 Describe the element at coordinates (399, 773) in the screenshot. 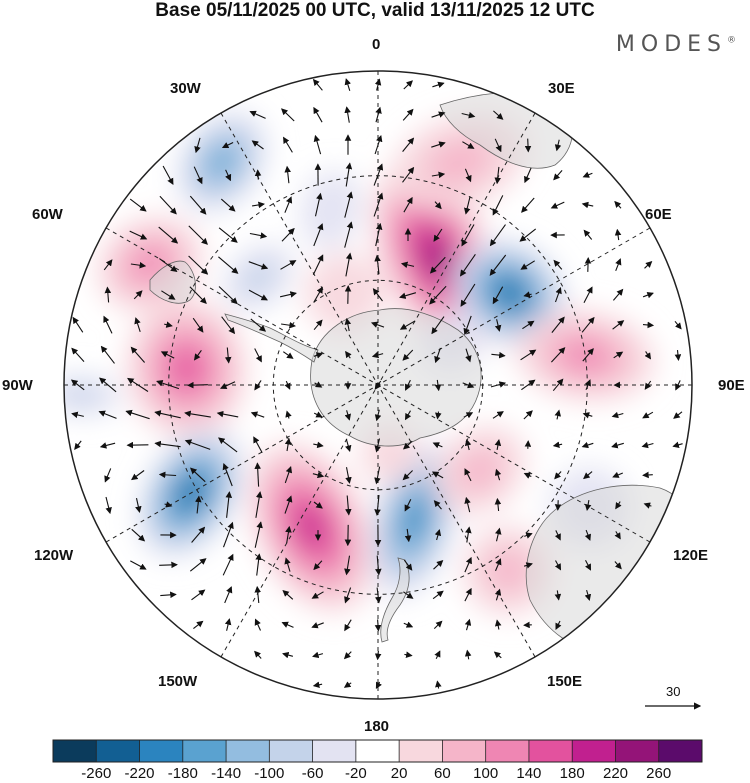

I see `colorbar-tick-label: 20` at that location.